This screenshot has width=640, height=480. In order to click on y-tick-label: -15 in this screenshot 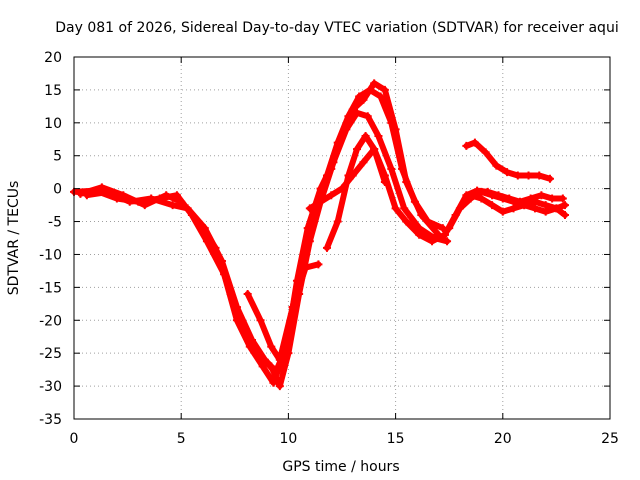, I will do `click(50, 288)`.